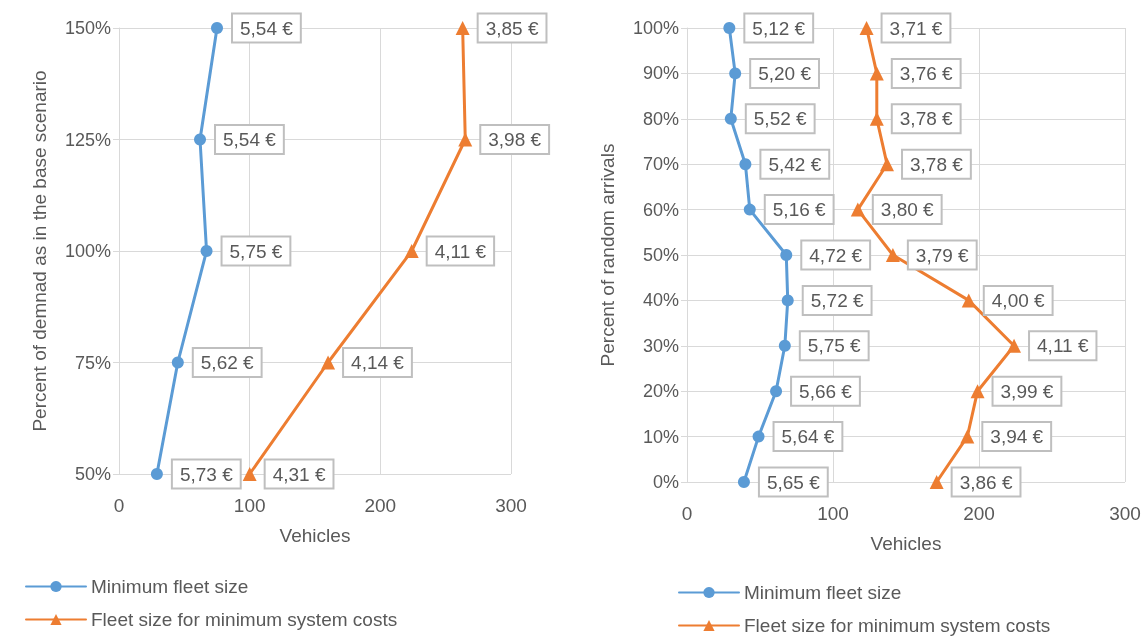  I want to click on annotation: 3,86 €, so click(986, 482).